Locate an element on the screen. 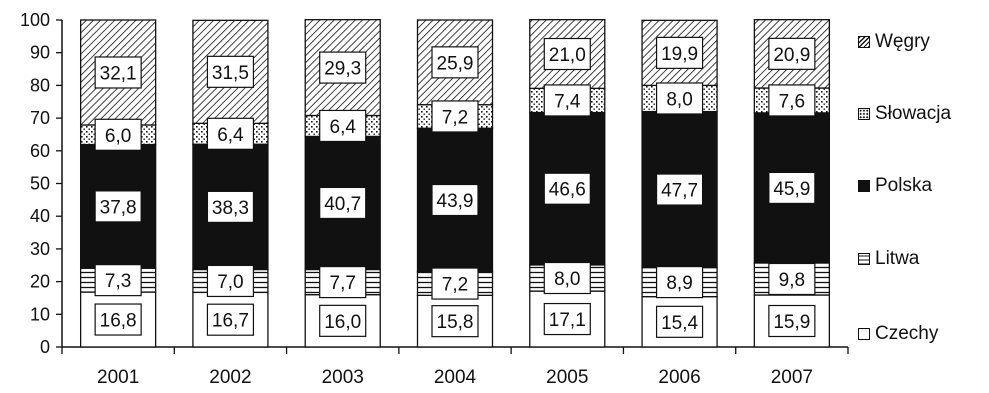 The width and height of the screenshot is (989, 393). data-label: 15,8 is located at coordinates (455, 322).